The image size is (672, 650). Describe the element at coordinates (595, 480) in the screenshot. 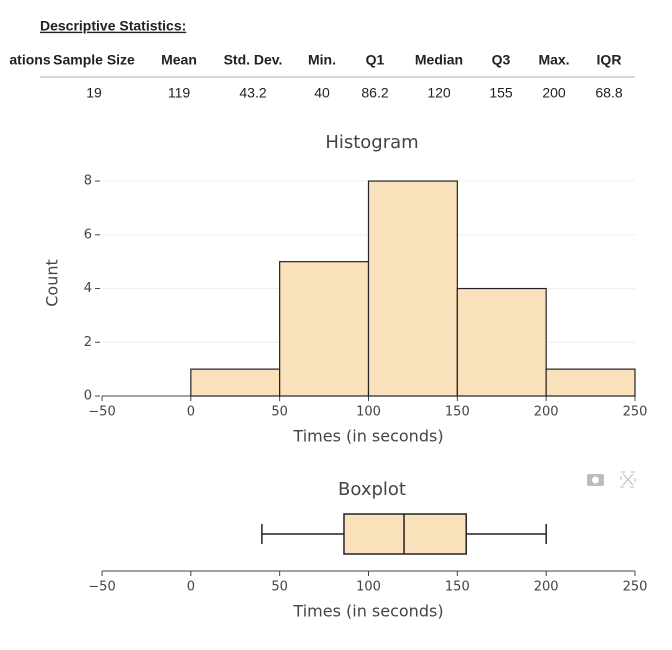

I see `camera-lens` at that location.